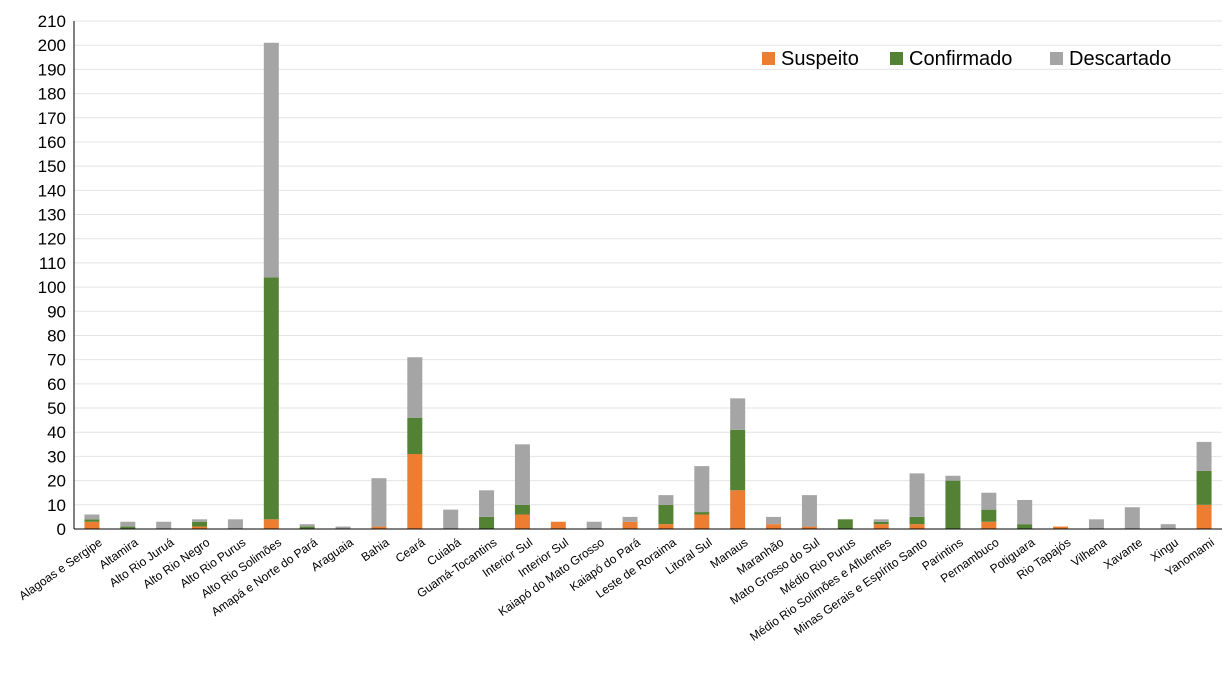 The height and width of the screenshot is (692, 1226). I want to click on y-tick-label: 150, so click(52, 166).